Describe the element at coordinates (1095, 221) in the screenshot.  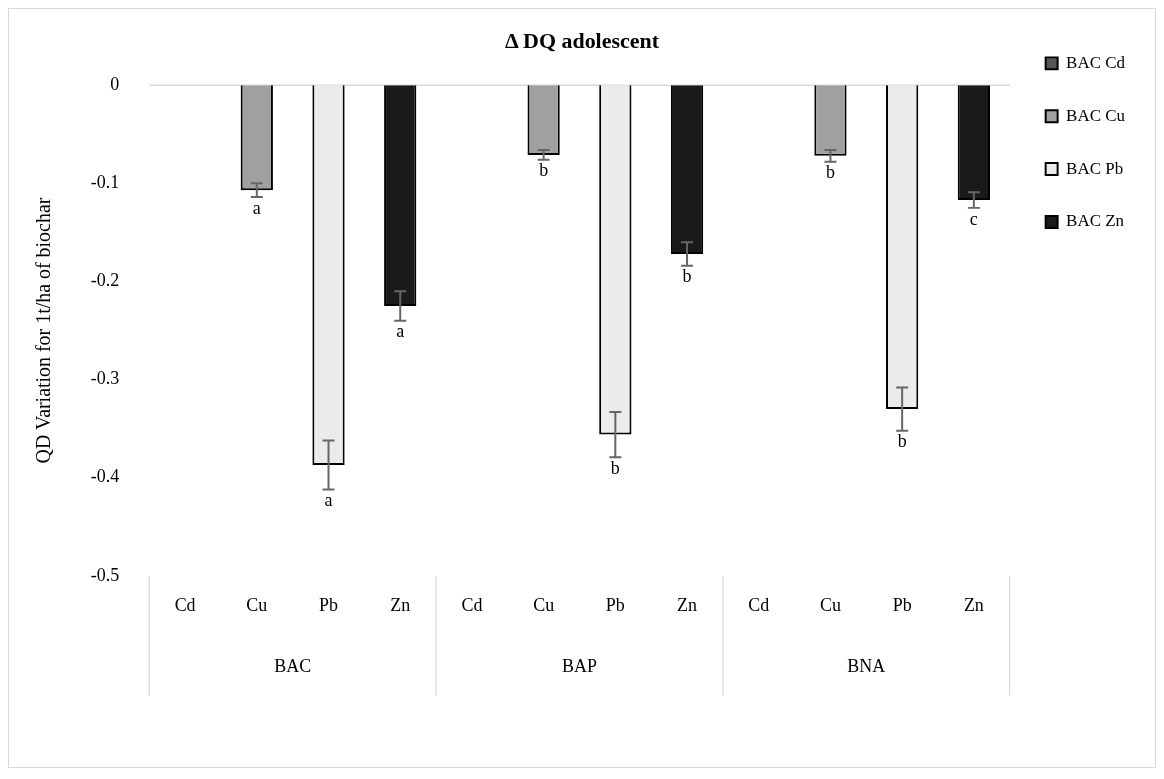
I see `legend-label: BAC Zn` at that location.